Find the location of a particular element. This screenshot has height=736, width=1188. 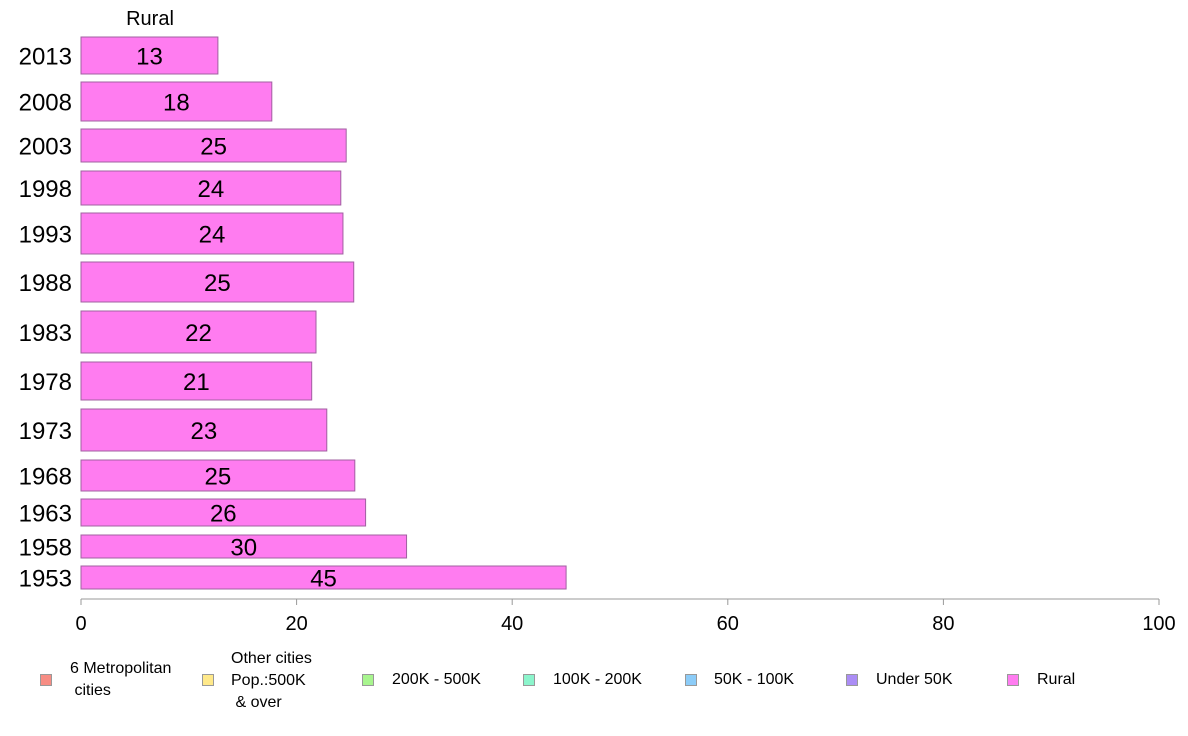

bar-2013 is located at coordinates (149, 55).